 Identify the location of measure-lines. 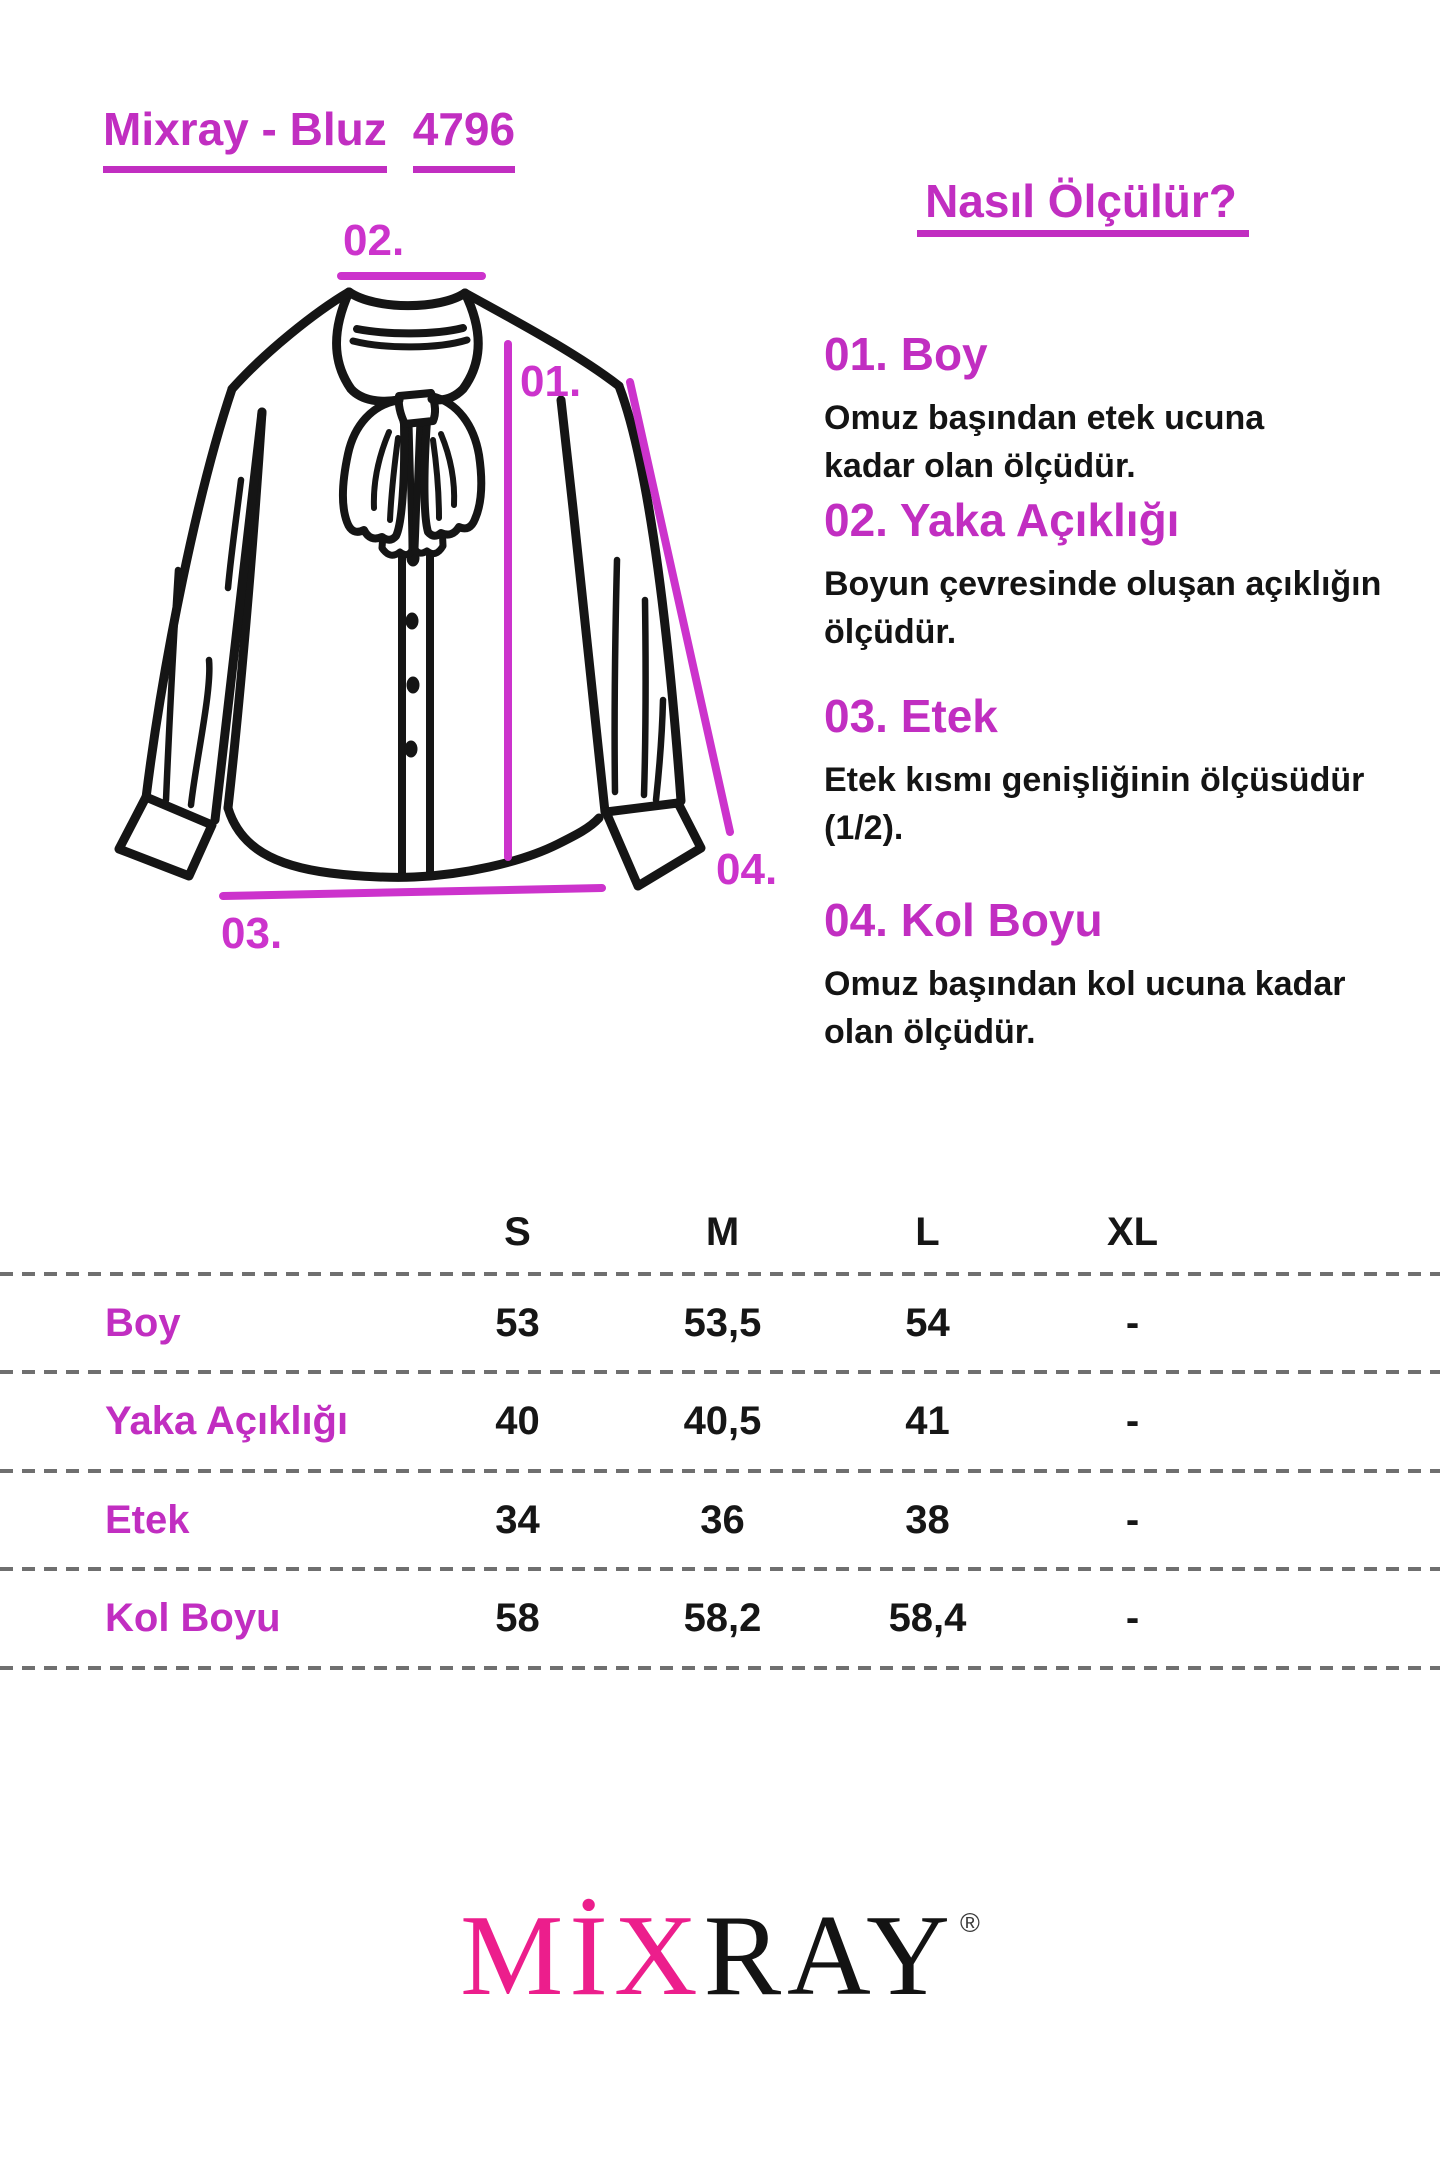
(476, 586).